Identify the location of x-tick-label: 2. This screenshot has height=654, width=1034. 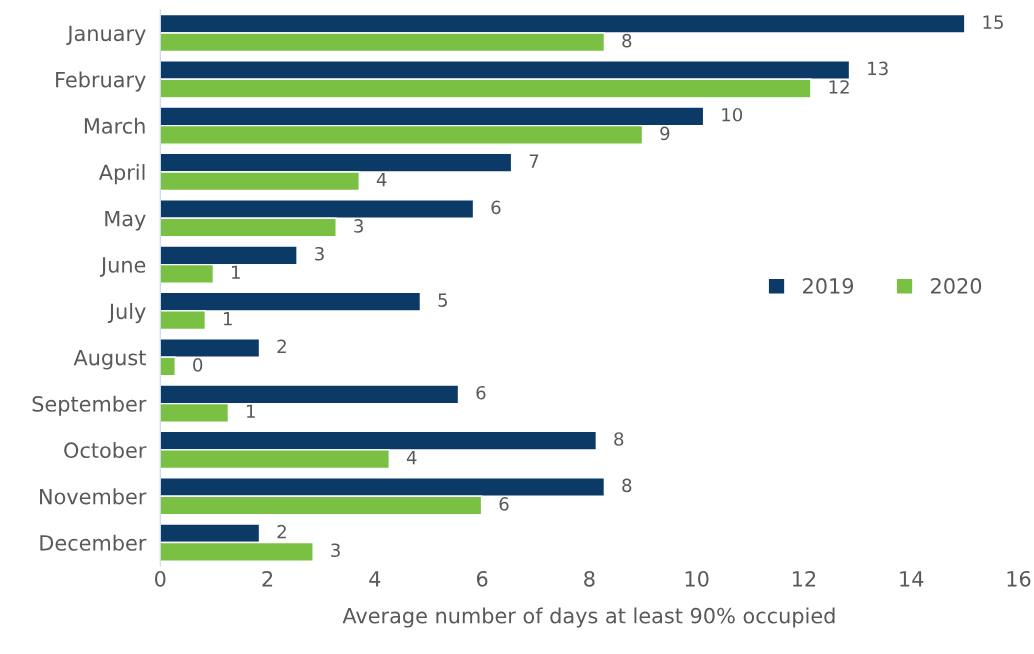
(267, 578).